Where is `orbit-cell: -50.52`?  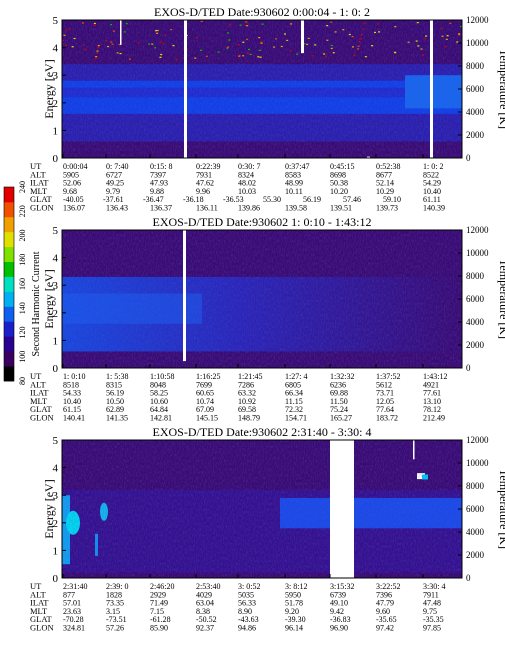
orbit-cell: -50.52 is located at coordinates (206, 619).